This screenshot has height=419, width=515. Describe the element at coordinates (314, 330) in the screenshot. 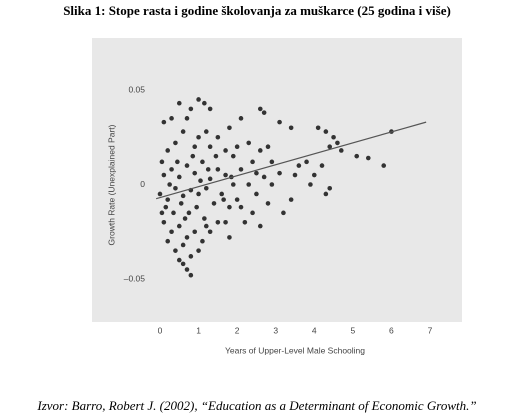

I see `x-tick-label: 4` at that location.